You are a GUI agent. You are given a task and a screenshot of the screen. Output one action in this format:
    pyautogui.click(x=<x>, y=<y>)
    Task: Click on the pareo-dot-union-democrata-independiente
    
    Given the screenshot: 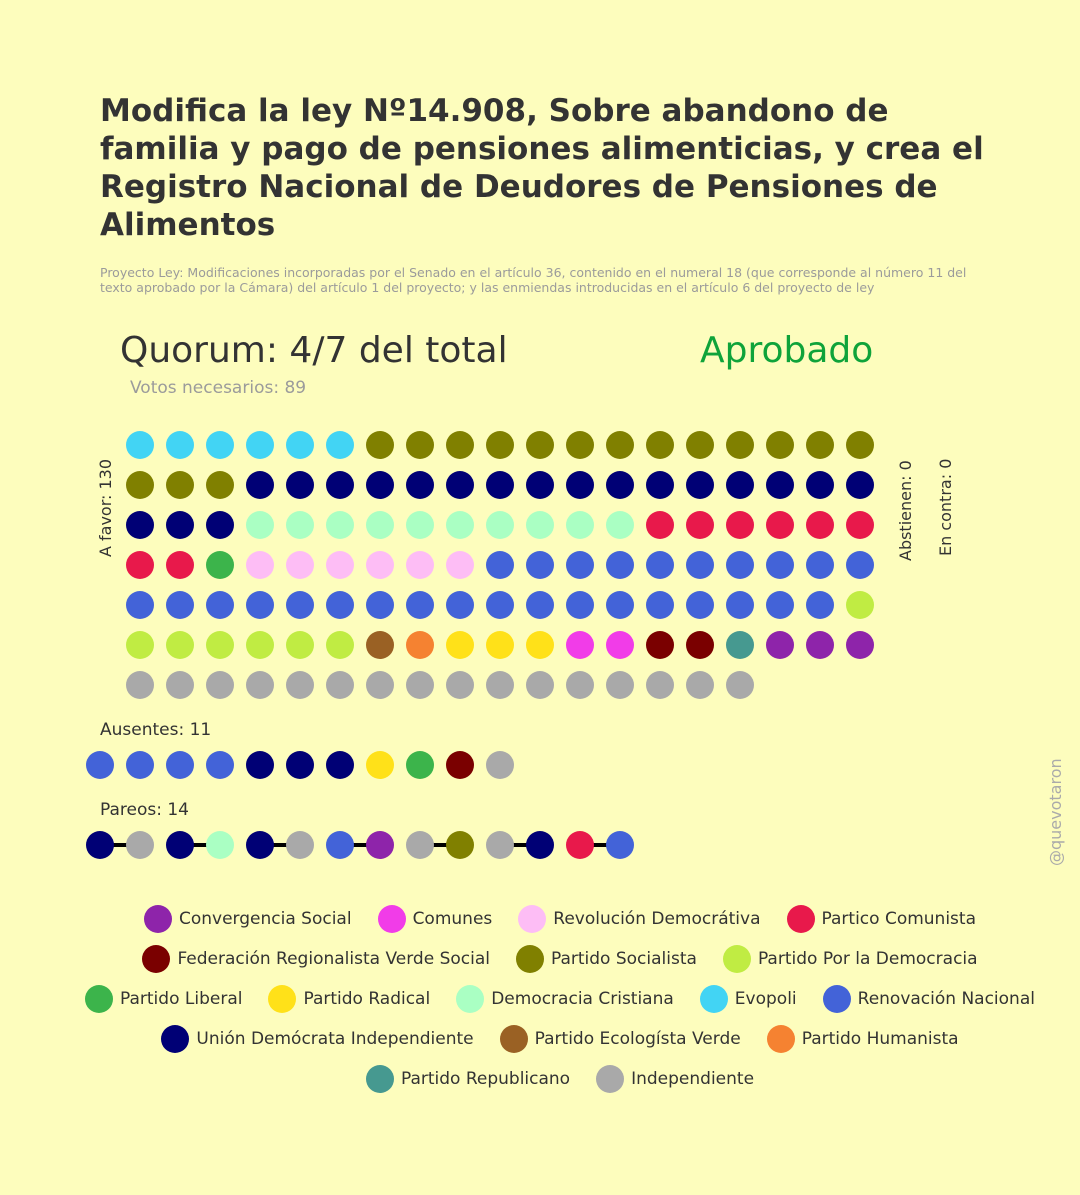 What is the action you would take?
    pyautogui.click(x=180, y=845)
    